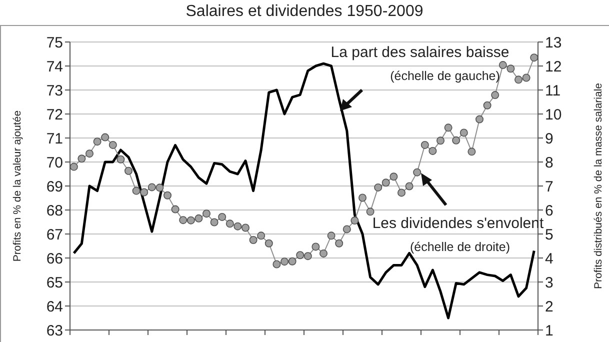  I want to click on y-tick-label: 73, so click(54, 91).